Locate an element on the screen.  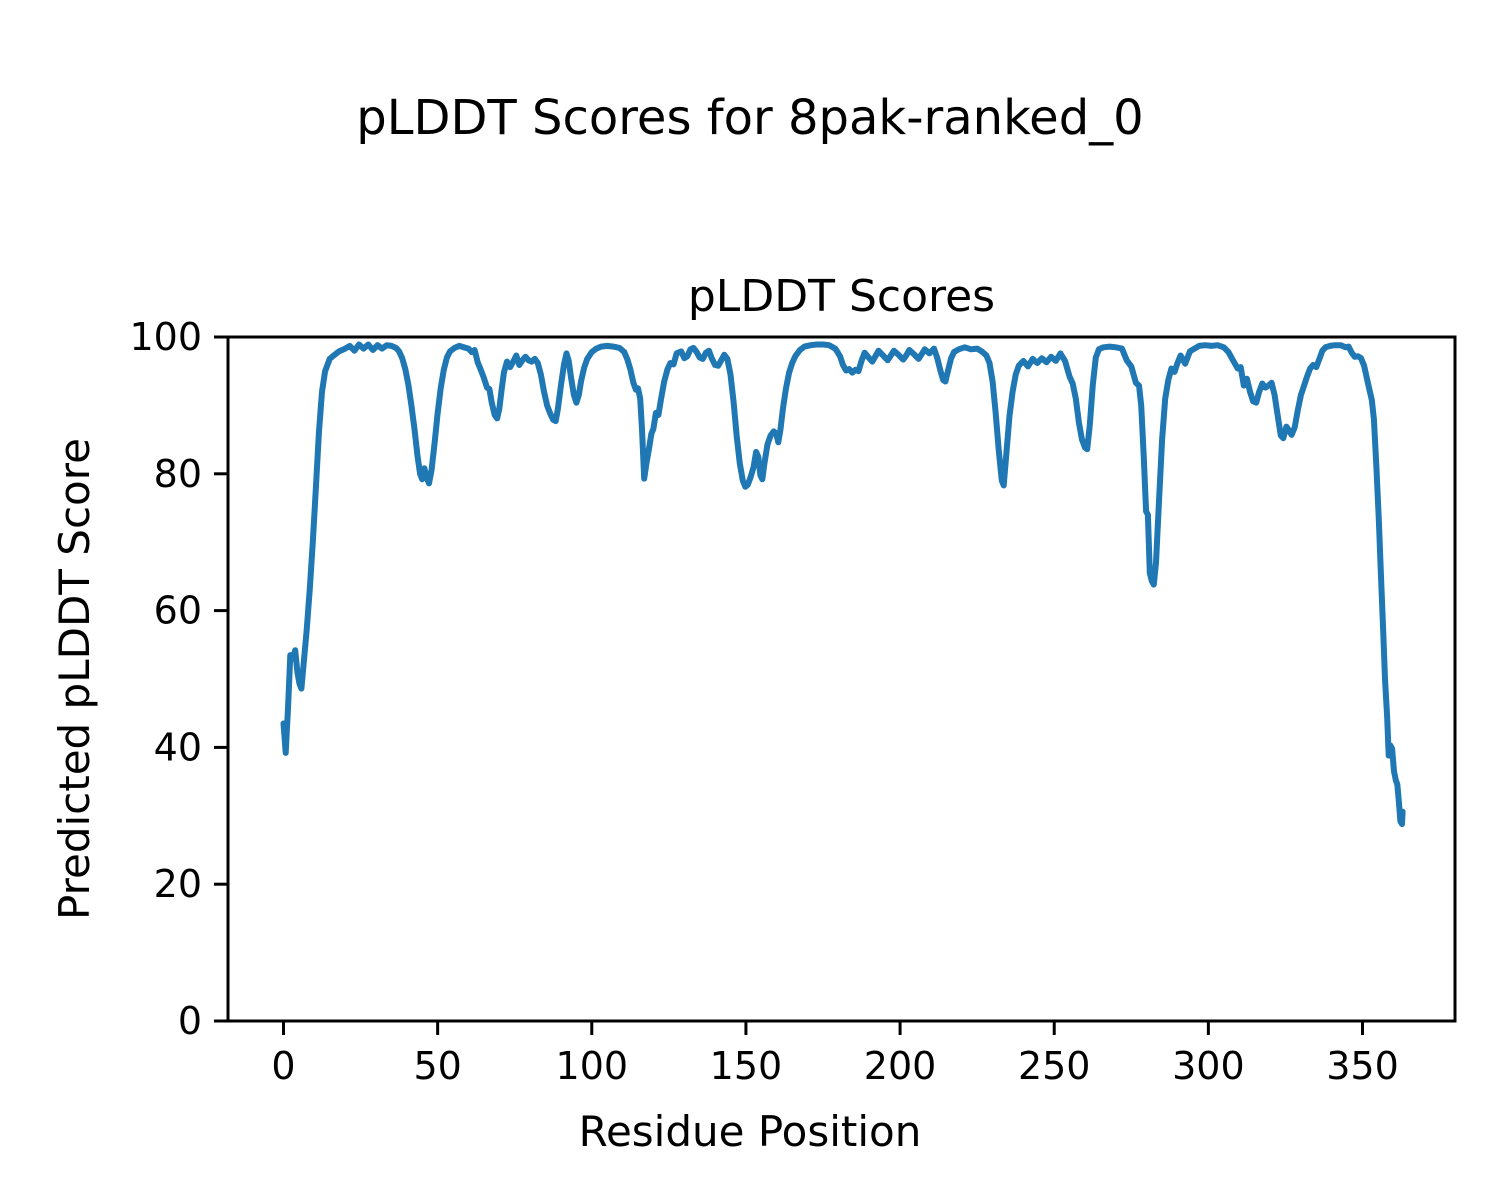
y-tick-label: 100 is located at coordinates (165, 337).